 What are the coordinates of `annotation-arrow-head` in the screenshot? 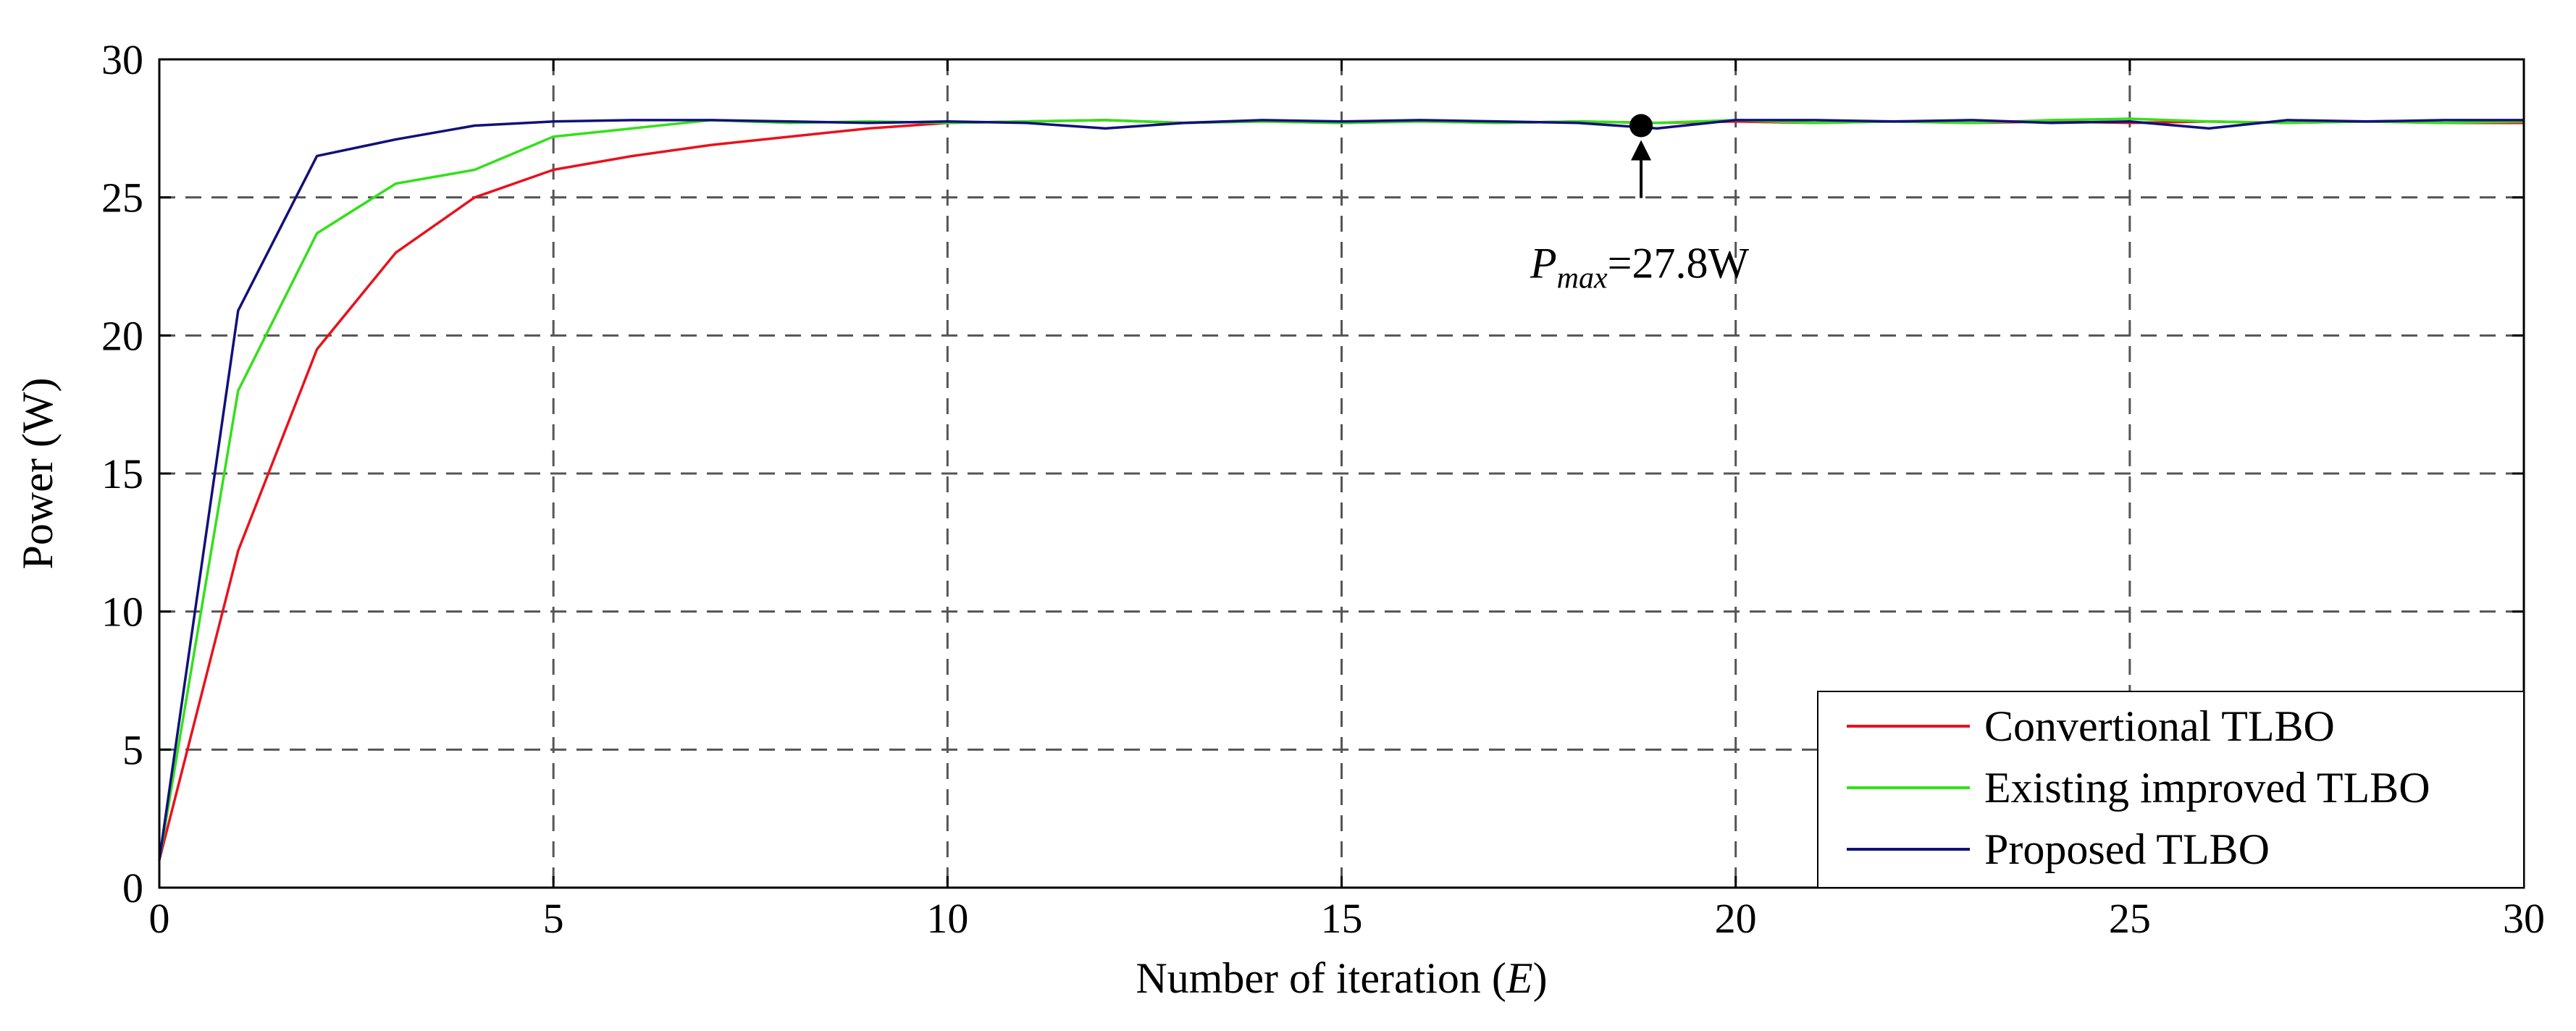 It's located at (1641, 150).